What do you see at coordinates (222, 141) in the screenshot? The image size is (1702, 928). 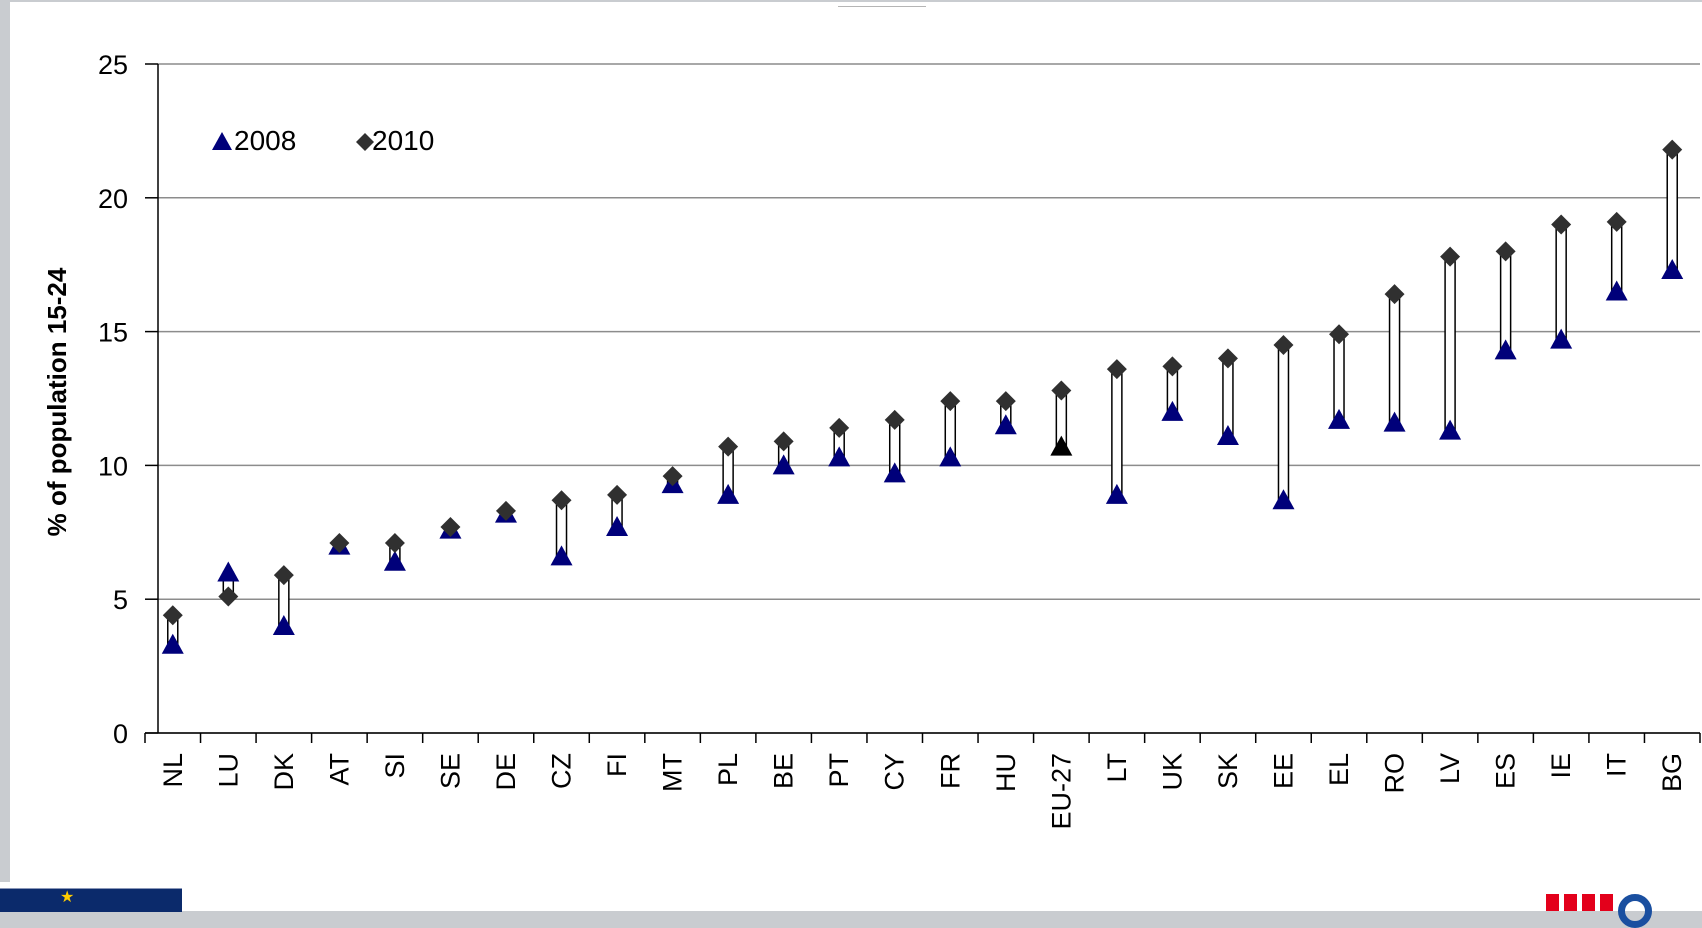 I see `legend-2008-triangle-icon` at bounding box center [222, 141].